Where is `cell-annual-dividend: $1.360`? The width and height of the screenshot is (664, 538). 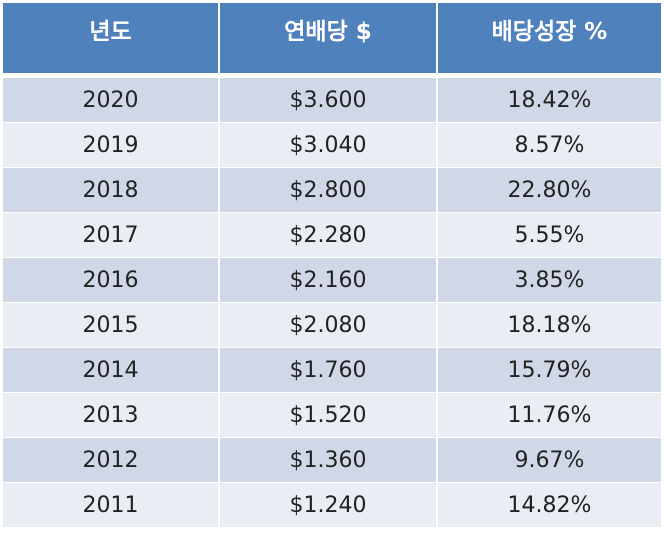
cell-annual-dividend: $1.360 is located at coordinates (329, 460).